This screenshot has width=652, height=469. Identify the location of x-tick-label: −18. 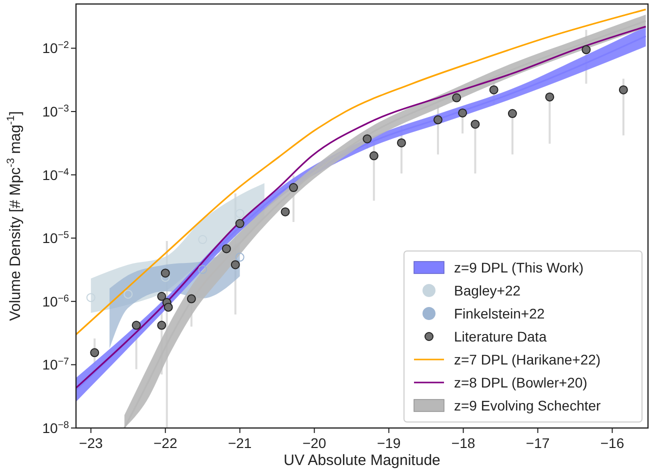
(463, 443).